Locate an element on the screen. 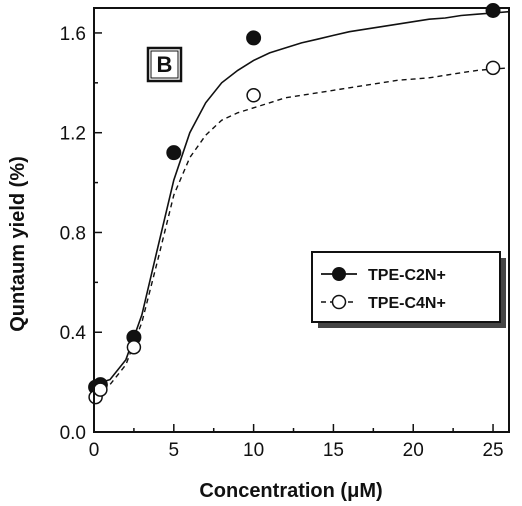 This screenshot has width=522, height=506. legend-label-tpe-c2n: TPE-C2N+ is located at coordinates (407, 275).